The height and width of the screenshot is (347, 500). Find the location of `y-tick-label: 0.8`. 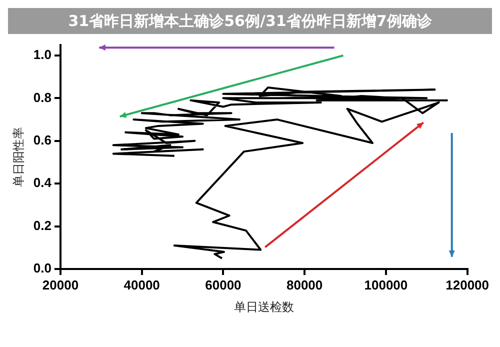

y-tick-label: 0.8 is located at coordinates (42, 97).